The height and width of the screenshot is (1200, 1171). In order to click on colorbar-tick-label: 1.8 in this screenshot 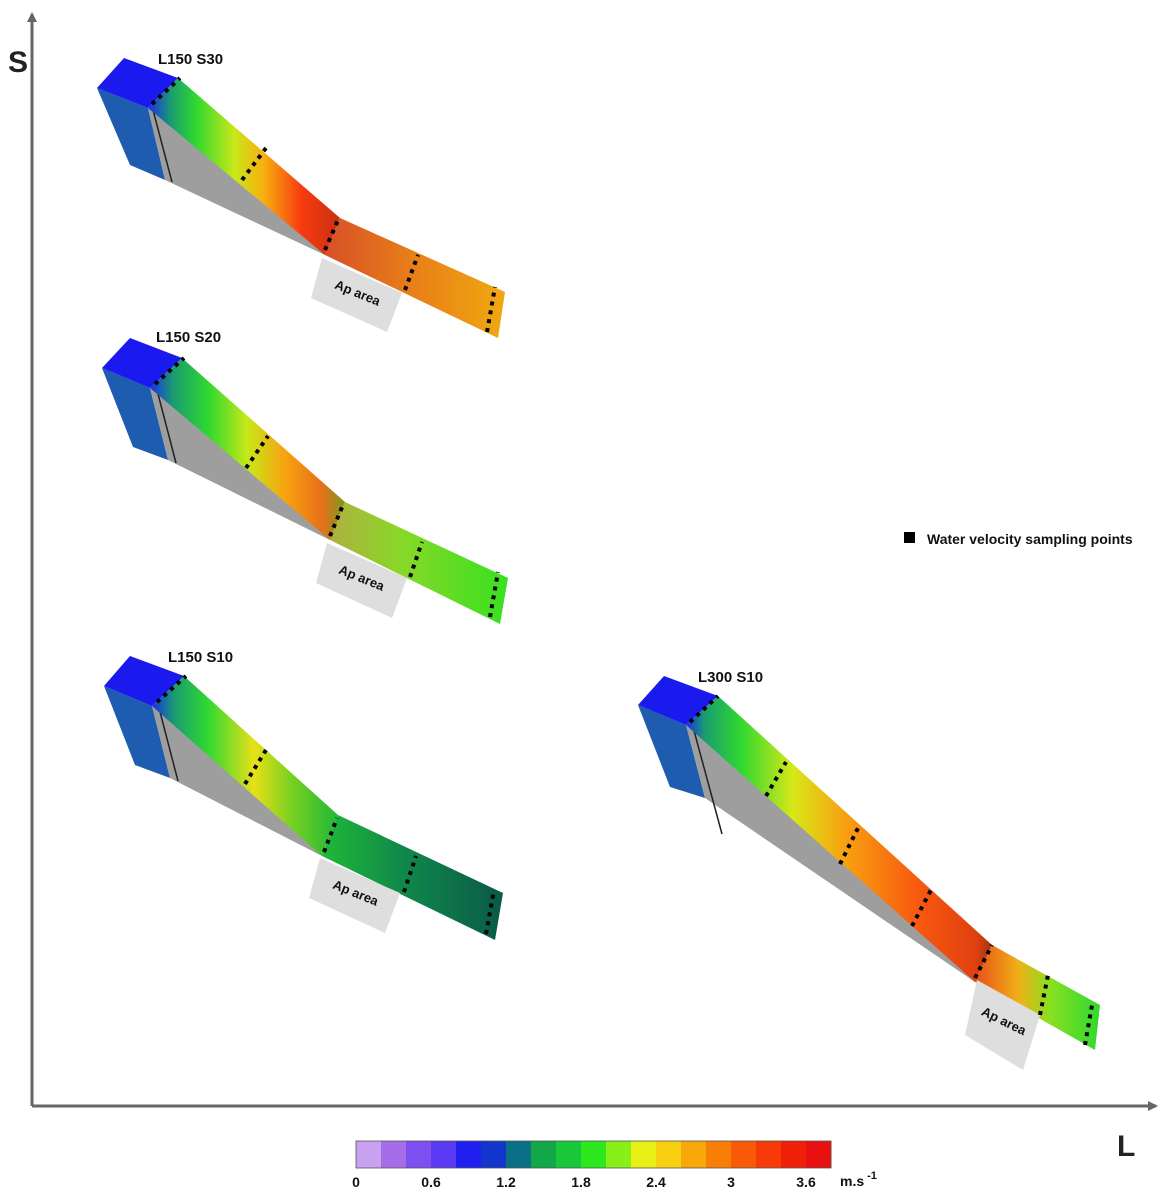, I will do `click(581, 1182)`.